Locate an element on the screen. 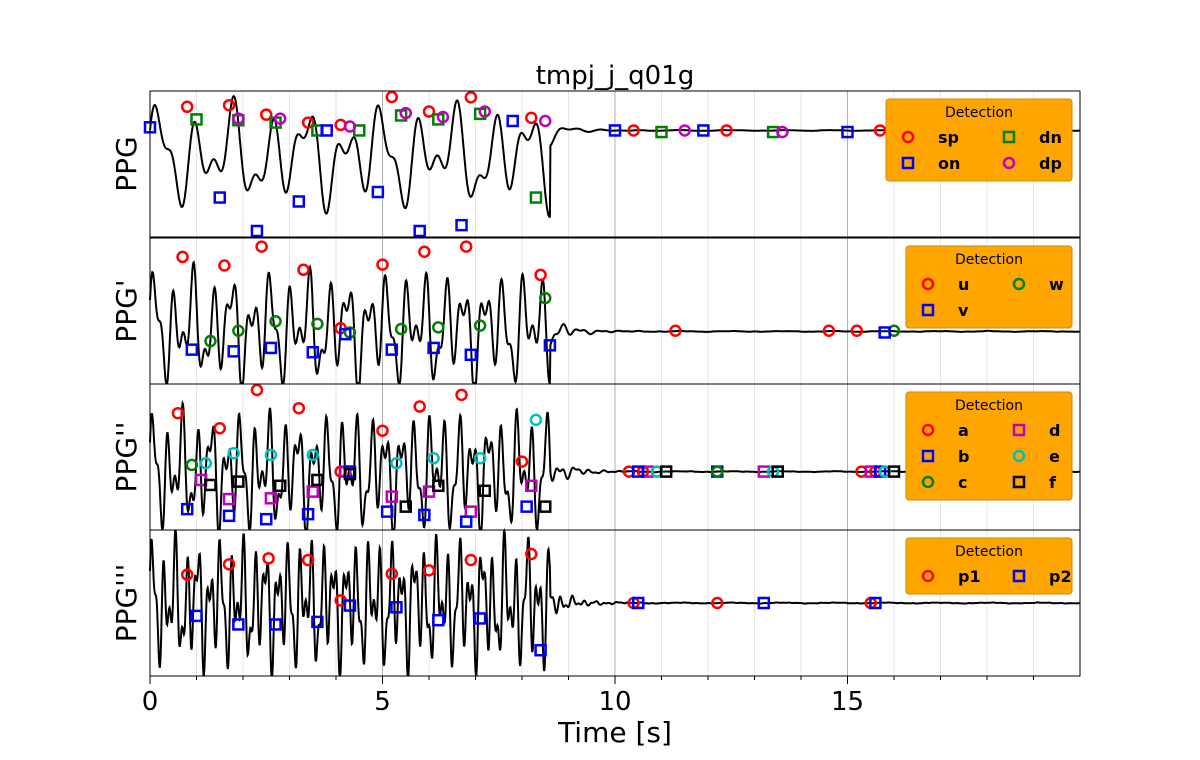 This screenshot has height=760, width=1200. legend-box is located at coordinates (979, 140).